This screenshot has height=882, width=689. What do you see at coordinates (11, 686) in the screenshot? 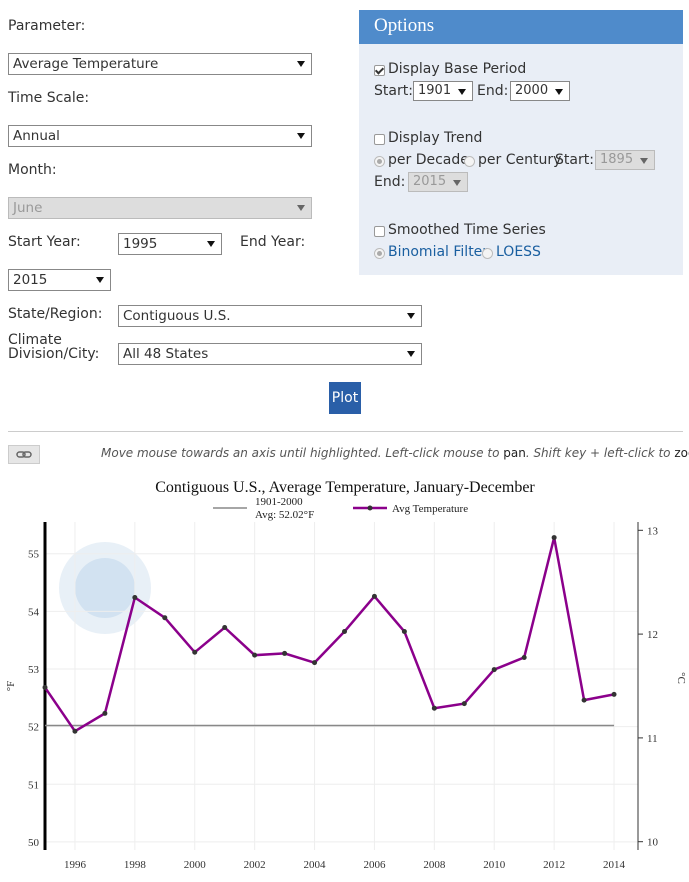
I see `y-axis-label: °F` at bounding box center [11, 686].